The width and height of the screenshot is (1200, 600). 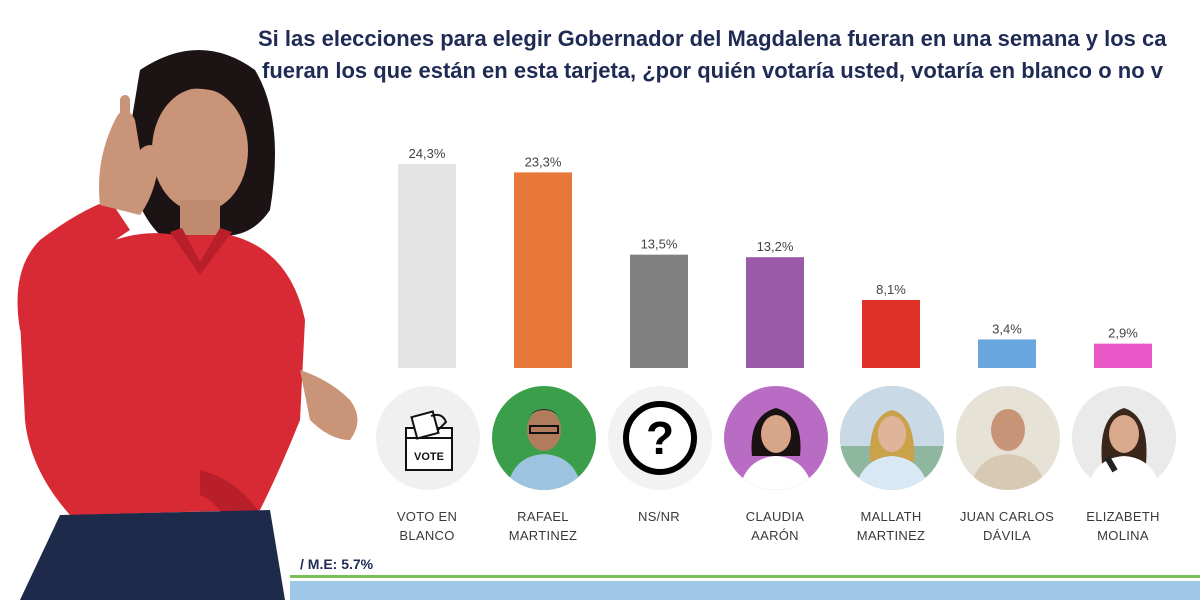 What do you see at coordinates (659, 244) in the screenshot?
I see `bar-value-label-2: 13,5%` at bounding box center [659, 244].